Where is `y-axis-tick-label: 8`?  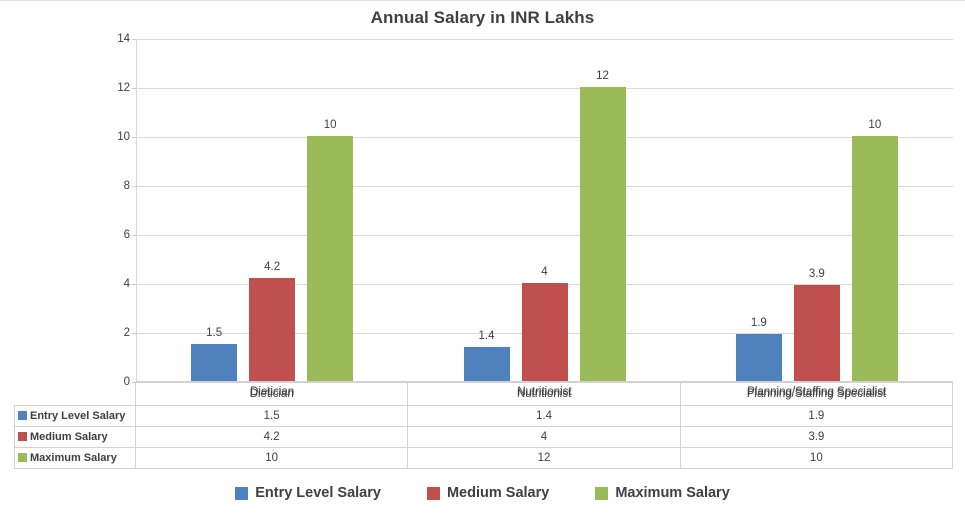
y-axis-tick-label: 8 is located at coordinates (126, 186).